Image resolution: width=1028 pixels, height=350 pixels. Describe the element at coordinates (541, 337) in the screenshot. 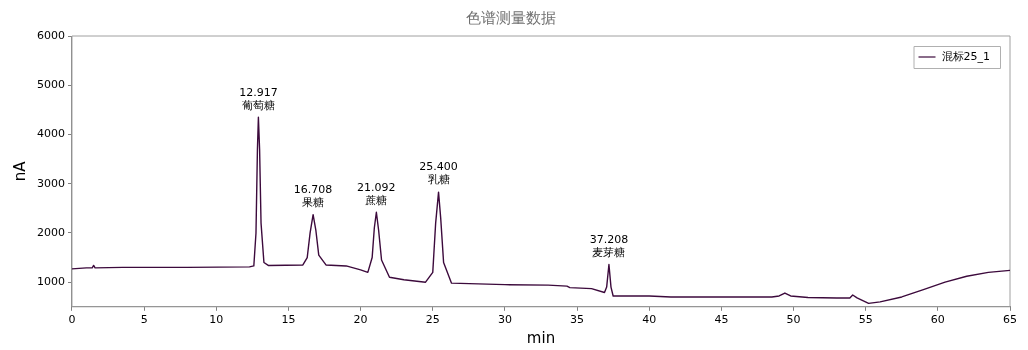

I see `x-axis-title: min` at that location.